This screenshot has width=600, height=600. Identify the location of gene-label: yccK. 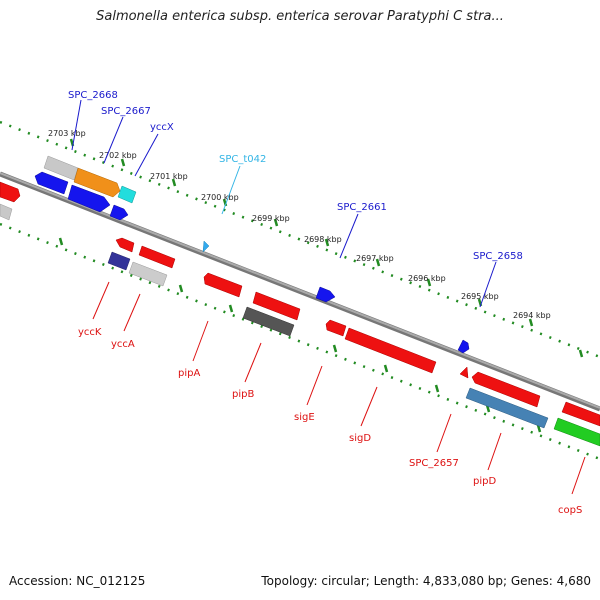
(90, 332).